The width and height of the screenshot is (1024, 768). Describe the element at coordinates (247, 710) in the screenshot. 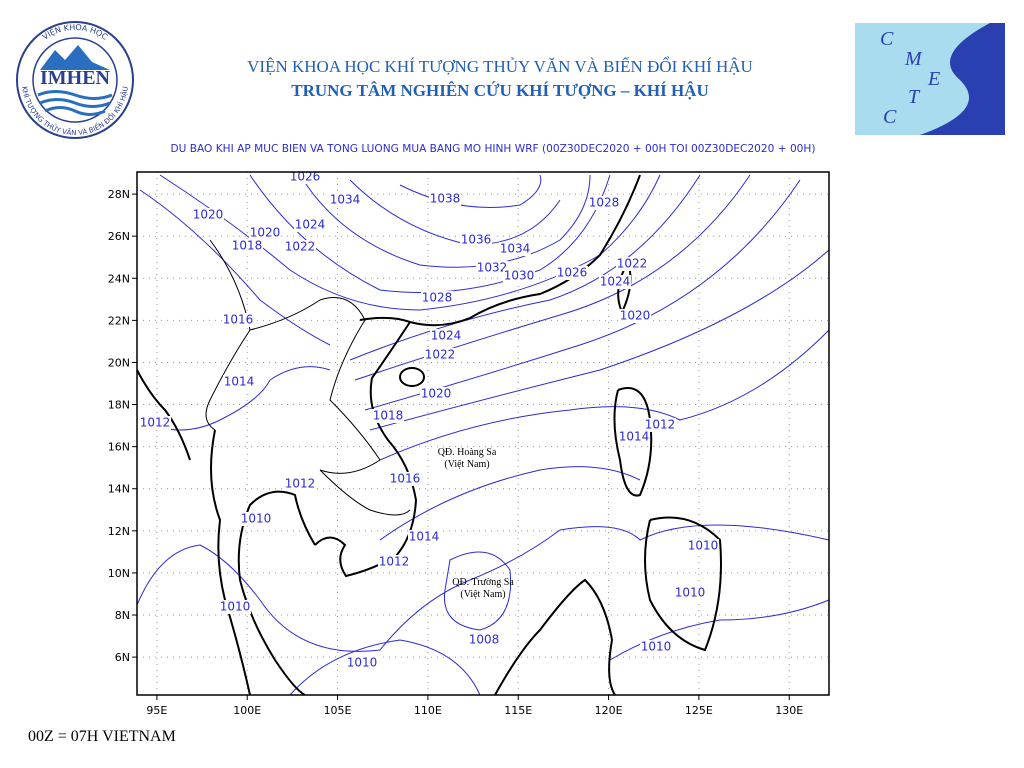

I see `x-tick-label: 100E` at that location.